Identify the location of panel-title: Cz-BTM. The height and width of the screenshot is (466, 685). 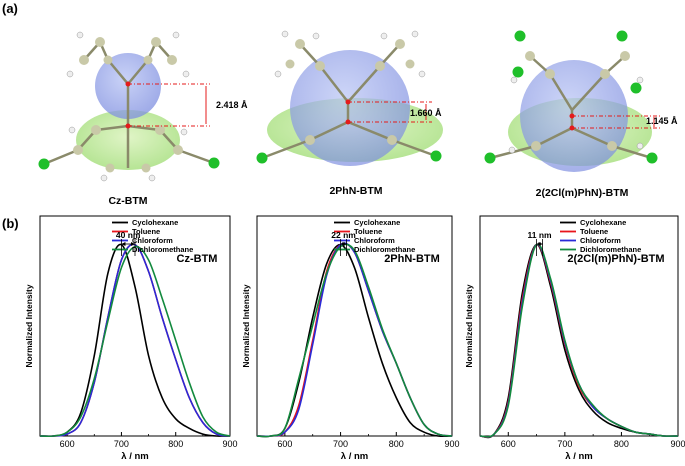
(197, 259).